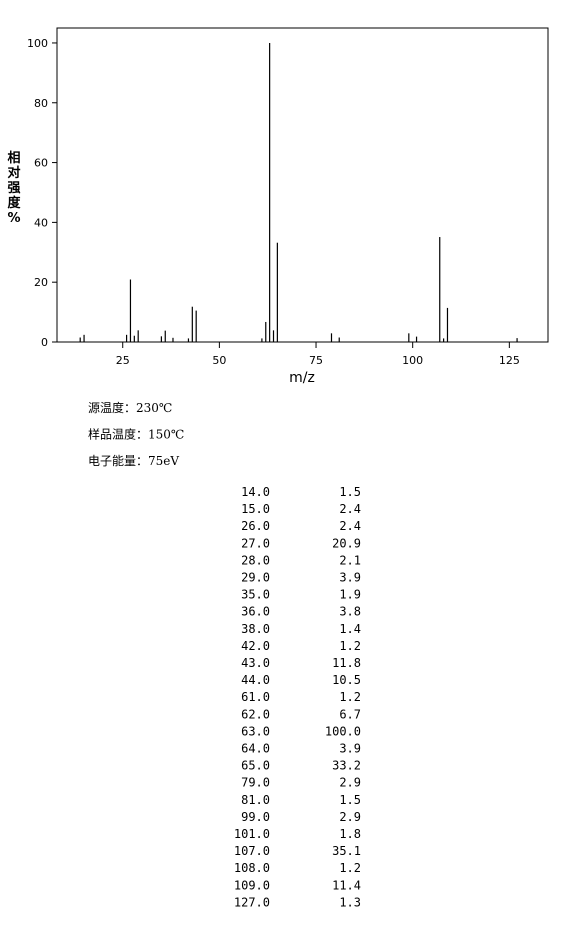 The width and height of the screenshot is (570, 933). I want to click on table-intensity: 11.8, so click(346, 663).